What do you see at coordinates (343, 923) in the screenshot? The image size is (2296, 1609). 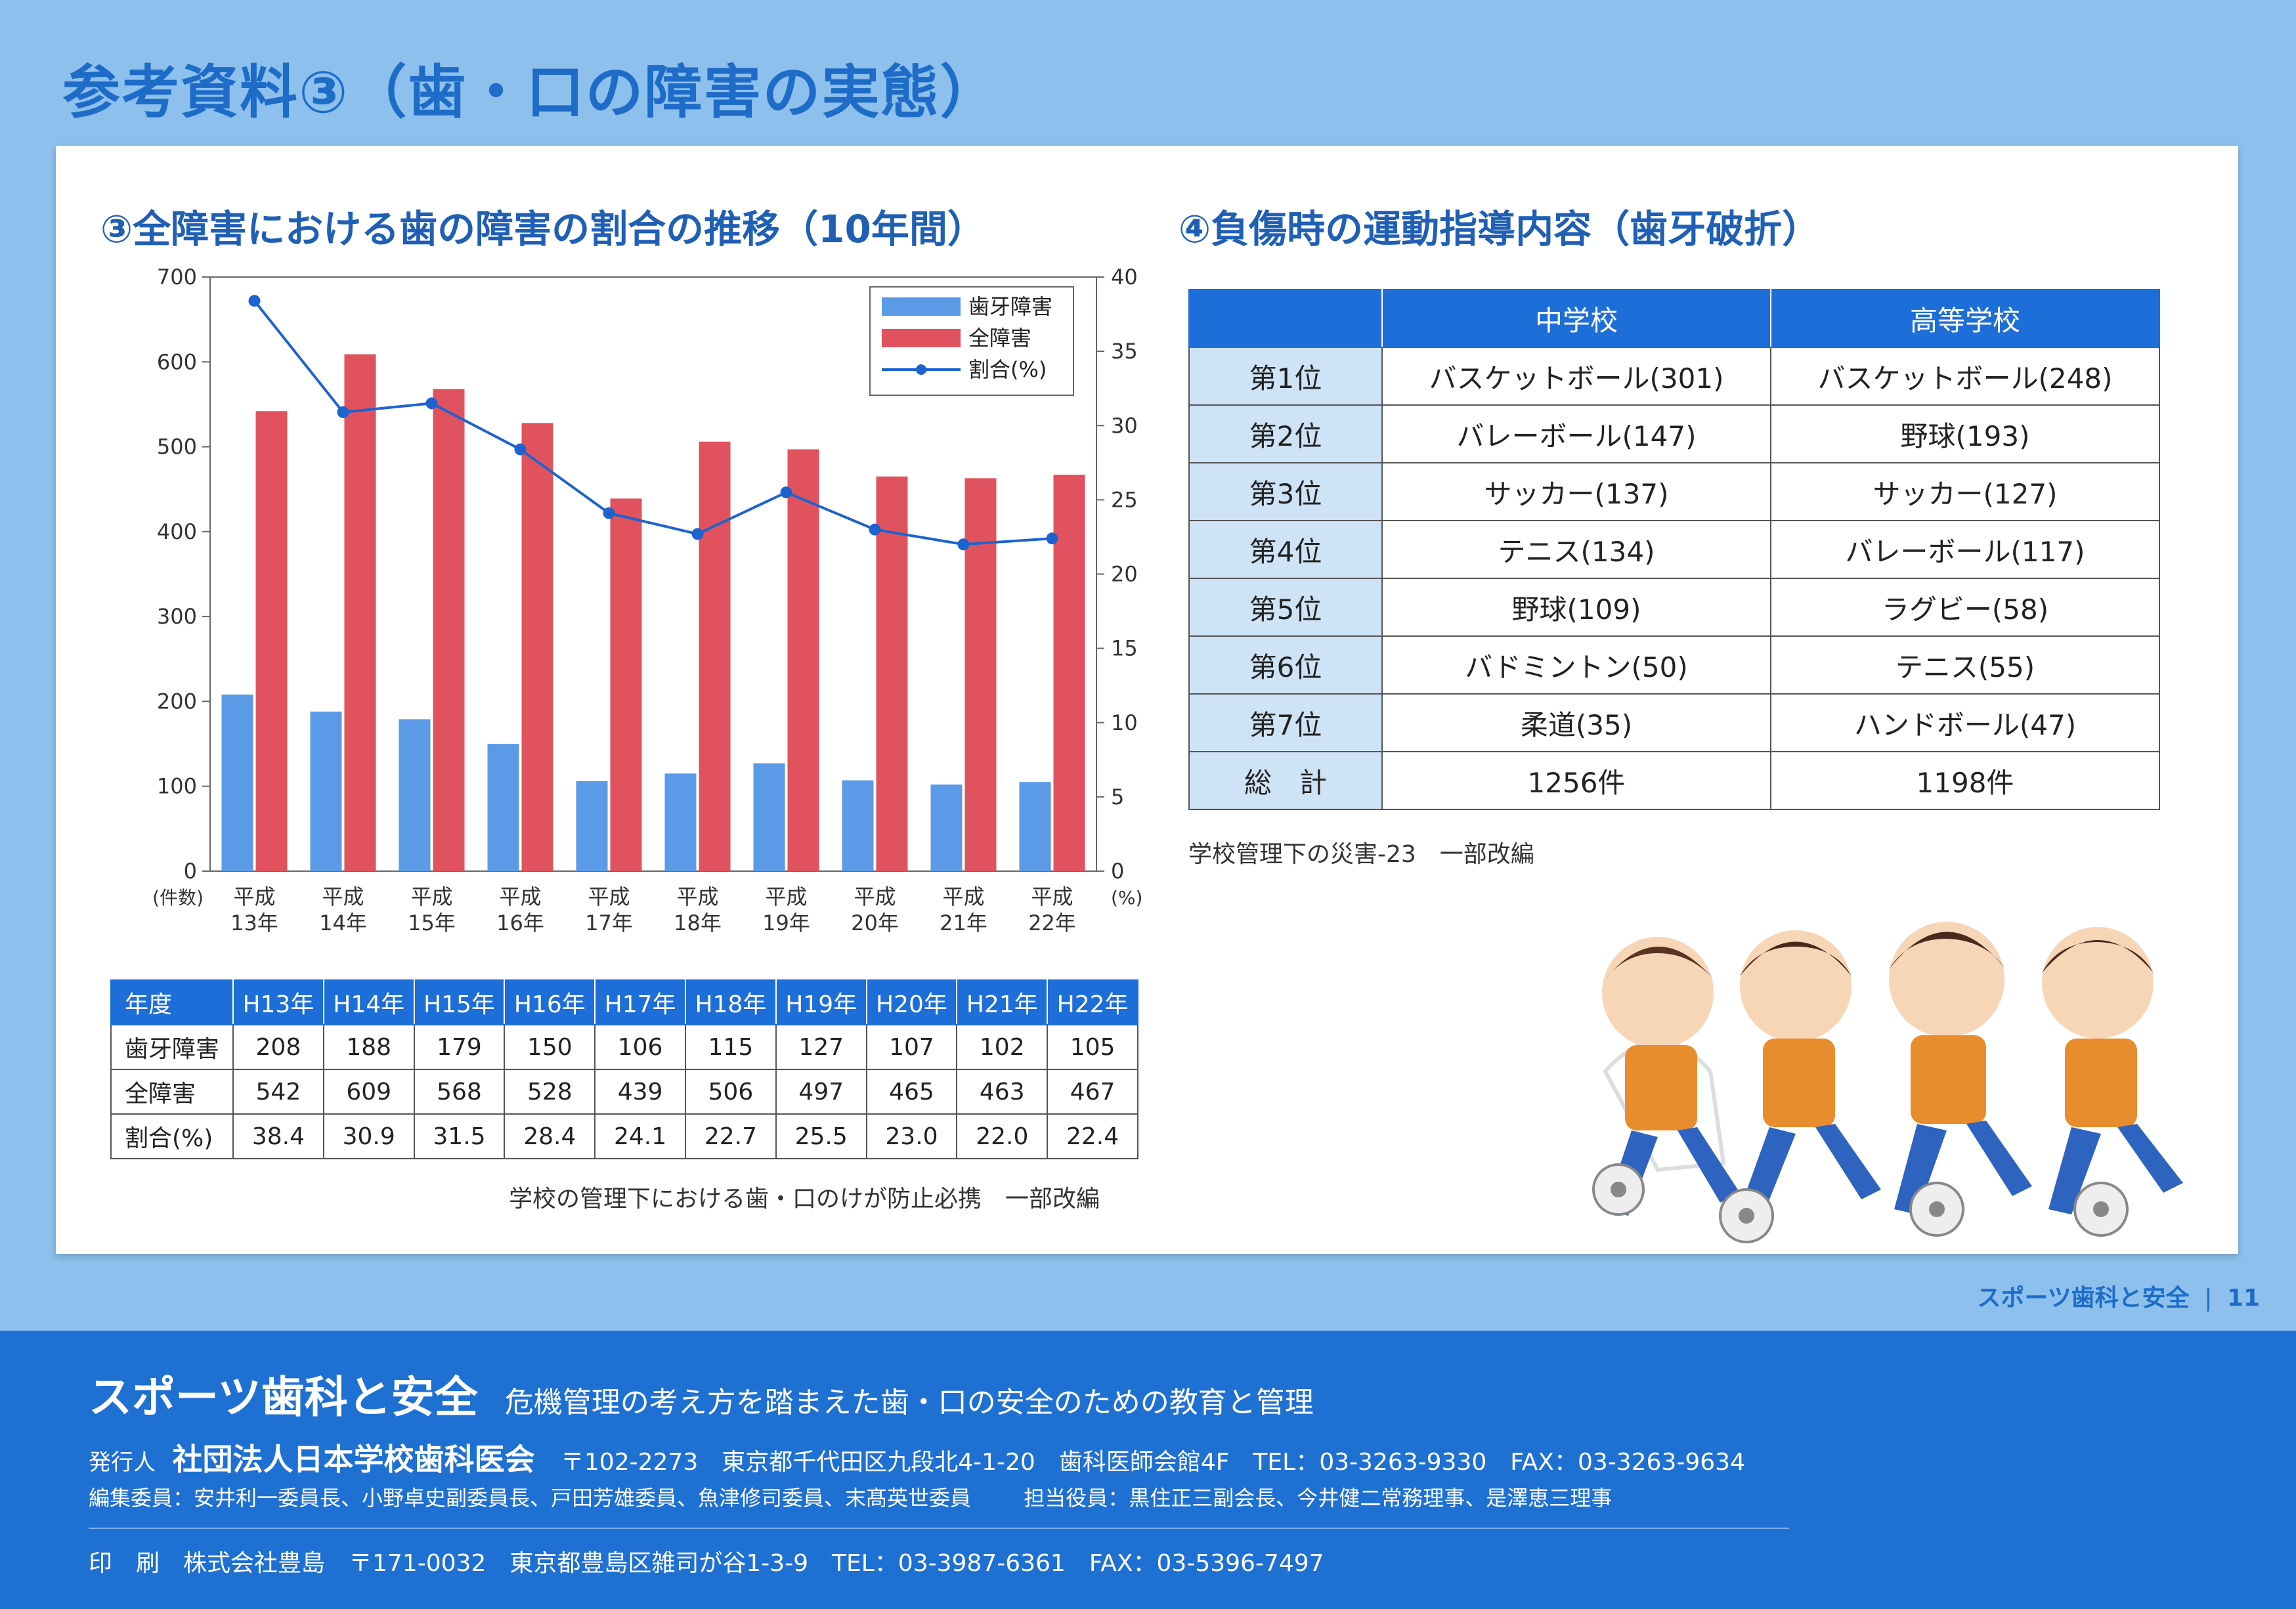 I see `x-tick-label: 14年` at bounding box center [343, 923].